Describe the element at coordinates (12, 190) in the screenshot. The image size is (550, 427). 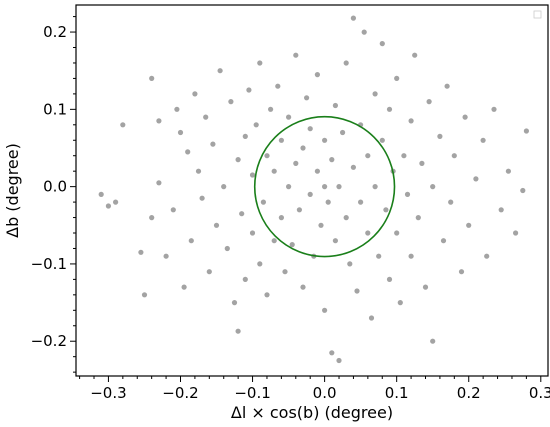
I see `y-axis-label: Δb (degree)` at that location.